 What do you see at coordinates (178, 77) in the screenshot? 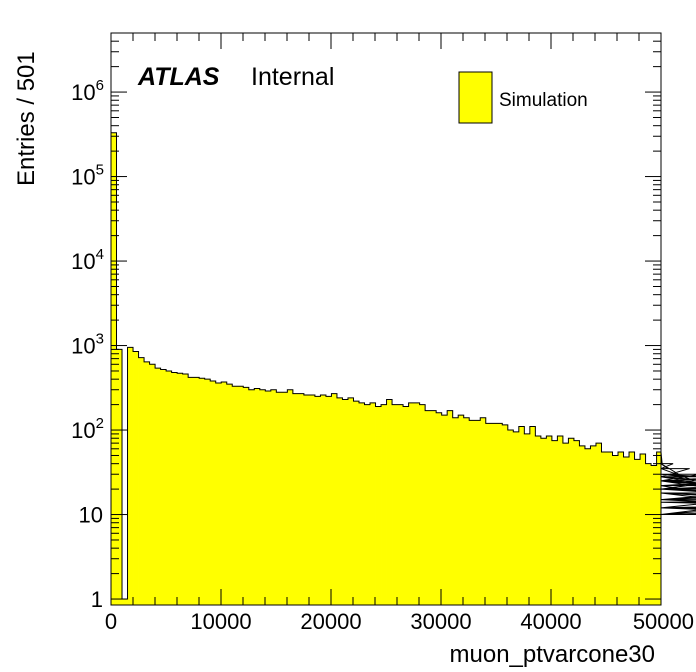
I see `atlas-label: ATLAS` at bounding box center [178, 77].